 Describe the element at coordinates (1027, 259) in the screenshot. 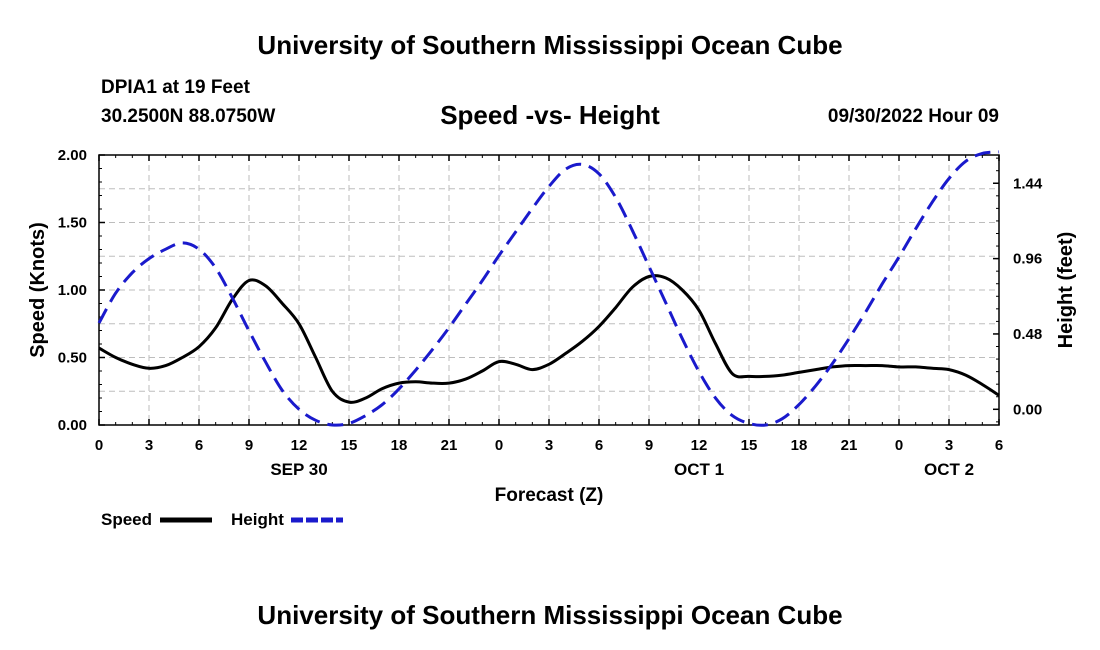

I see `y2-tick-label: 0.96` at that location.